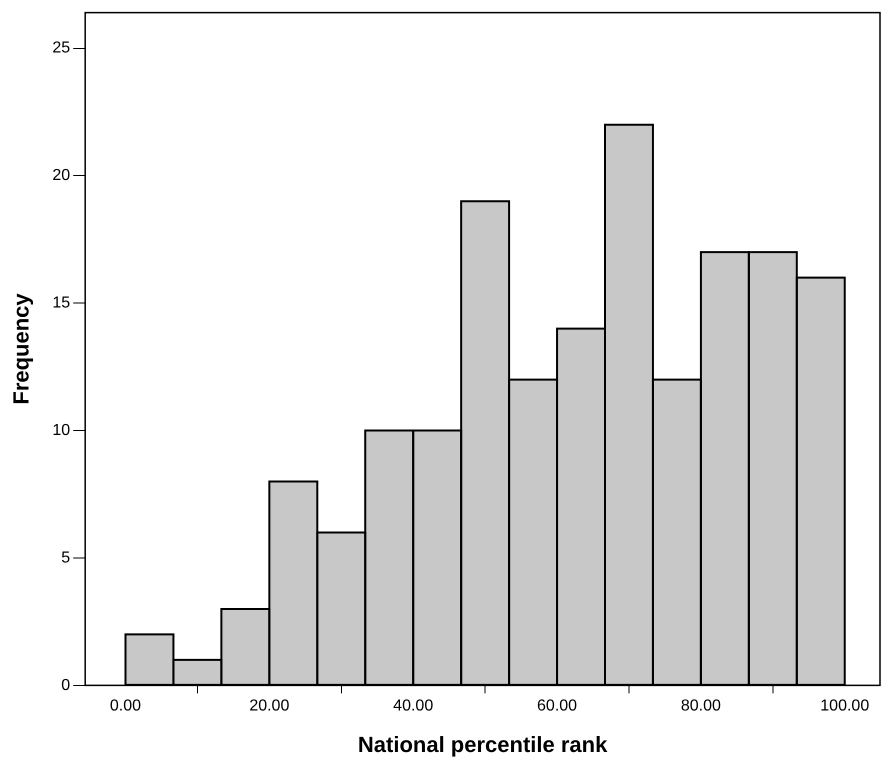 Image resolution: width=881 pixels, height=773 pixels. What do you see at coordinates (21, 348) in the screenshot?
I see `y-axis-title: Frequency` at bounding box center [21, 348].